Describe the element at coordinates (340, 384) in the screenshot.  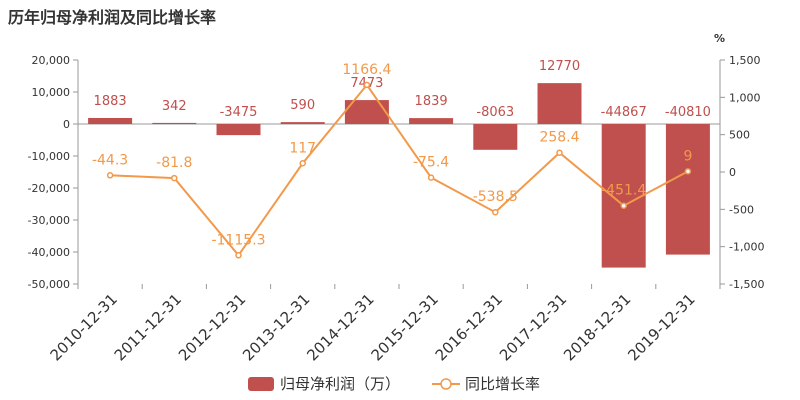
I see `legend-bar-label: 归母净利润（万）` at that location.